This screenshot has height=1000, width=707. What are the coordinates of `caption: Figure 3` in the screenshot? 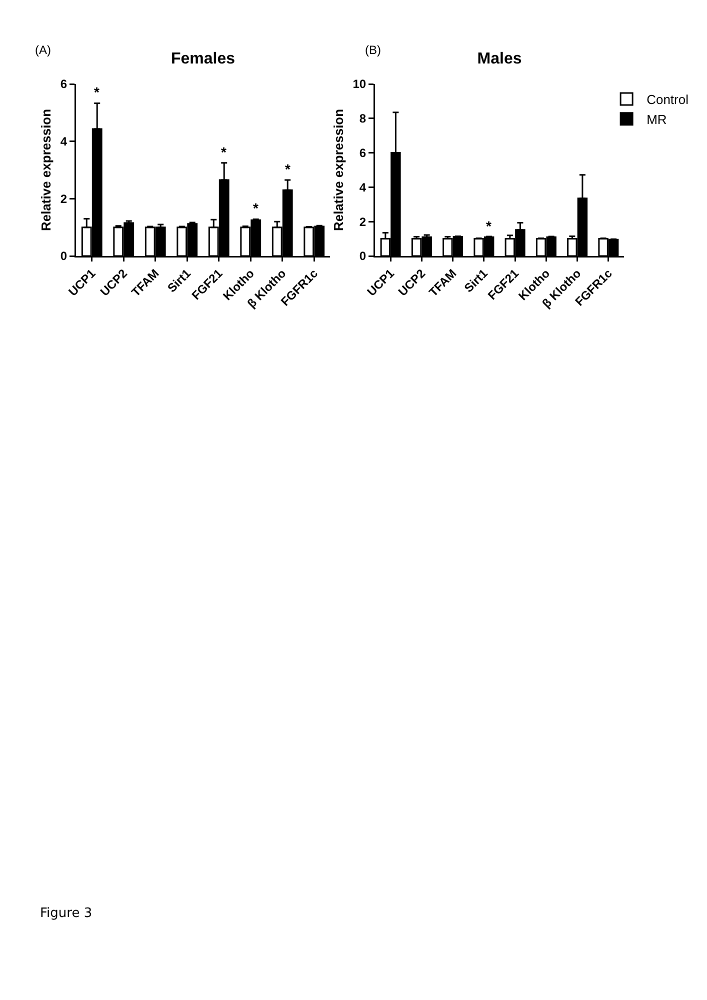 It's located at (66, 913).